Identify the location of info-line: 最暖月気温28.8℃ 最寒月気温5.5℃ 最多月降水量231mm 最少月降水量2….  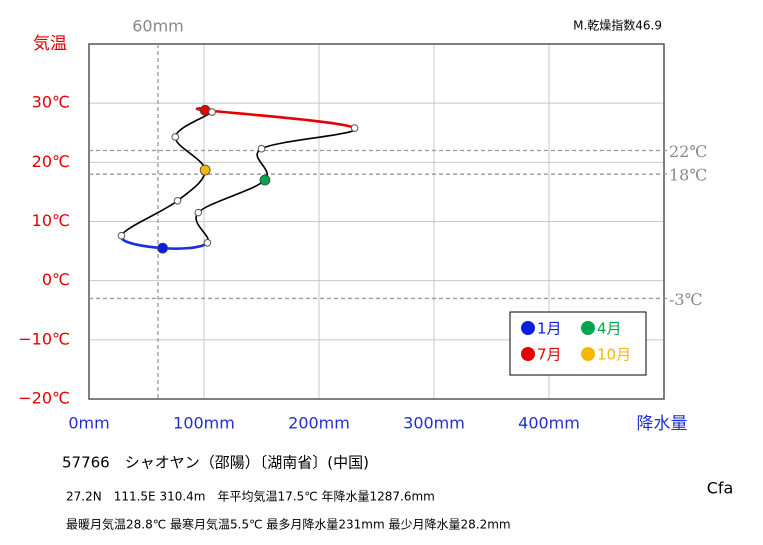
(288, 524).